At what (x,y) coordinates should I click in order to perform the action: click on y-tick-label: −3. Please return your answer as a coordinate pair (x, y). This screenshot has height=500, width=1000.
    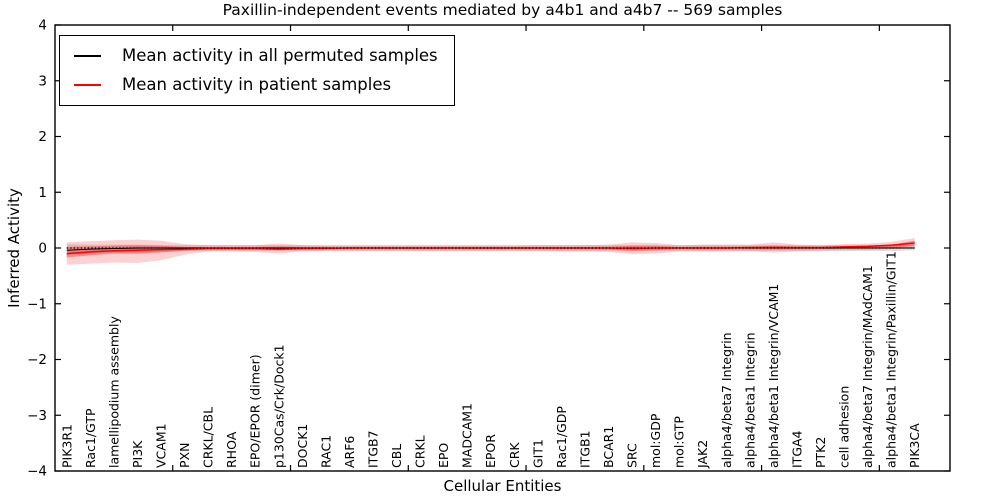
    Looking at the image, I should click on (37, 416).